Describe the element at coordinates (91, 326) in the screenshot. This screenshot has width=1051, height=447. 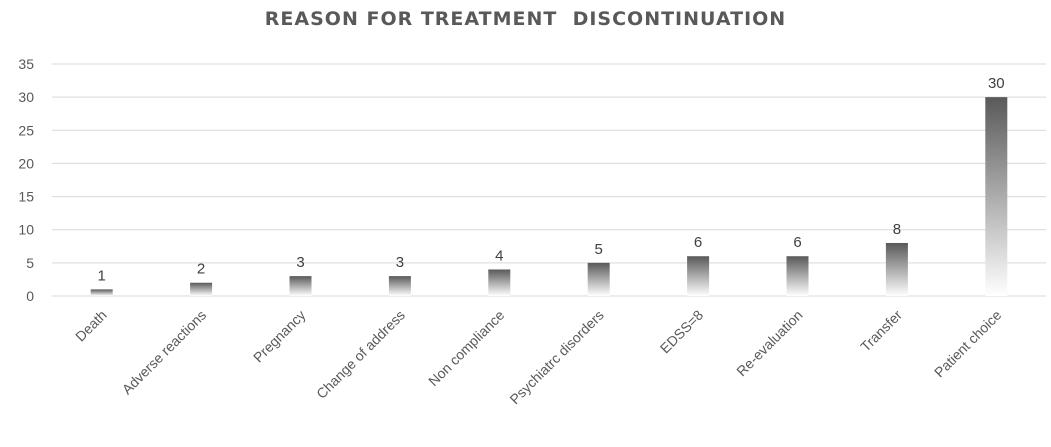
I see `x-tick-label: Death` at that location.